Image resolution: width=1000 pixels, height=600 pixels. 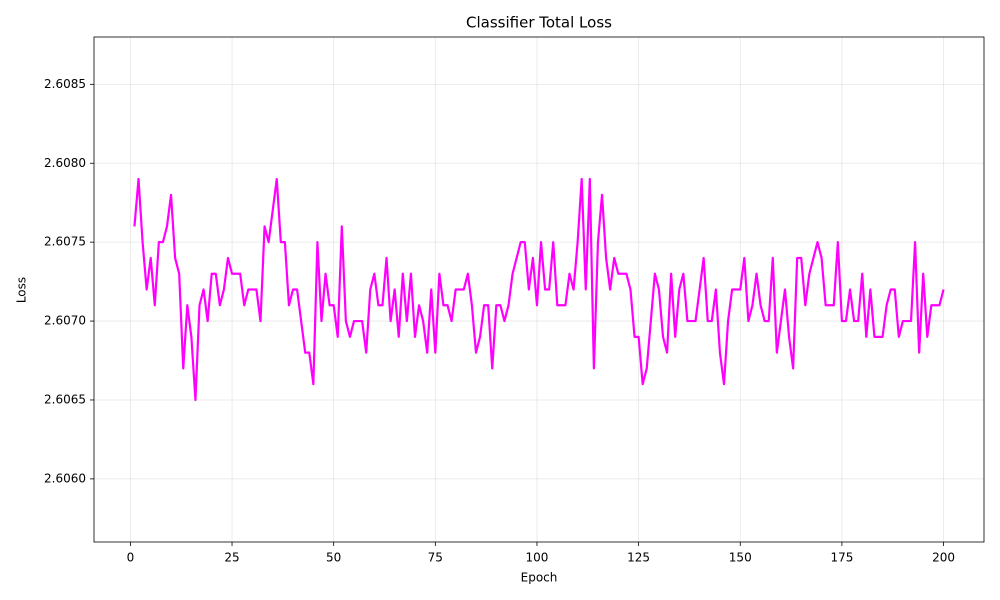 What do you see at coordinates (537, 558) in the screenshot?
I see `x-tick-label: 100` at bounding box center [537, 558].